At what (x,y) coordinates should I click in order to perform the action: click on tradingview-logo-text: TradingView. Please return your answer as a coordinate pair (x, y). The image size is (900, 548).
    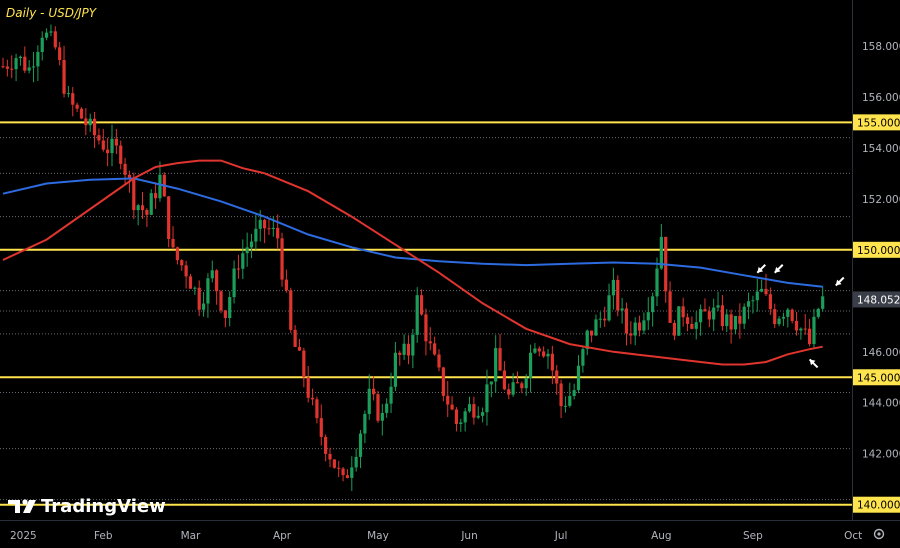
    Looking at the image, I should click on (103, 506).